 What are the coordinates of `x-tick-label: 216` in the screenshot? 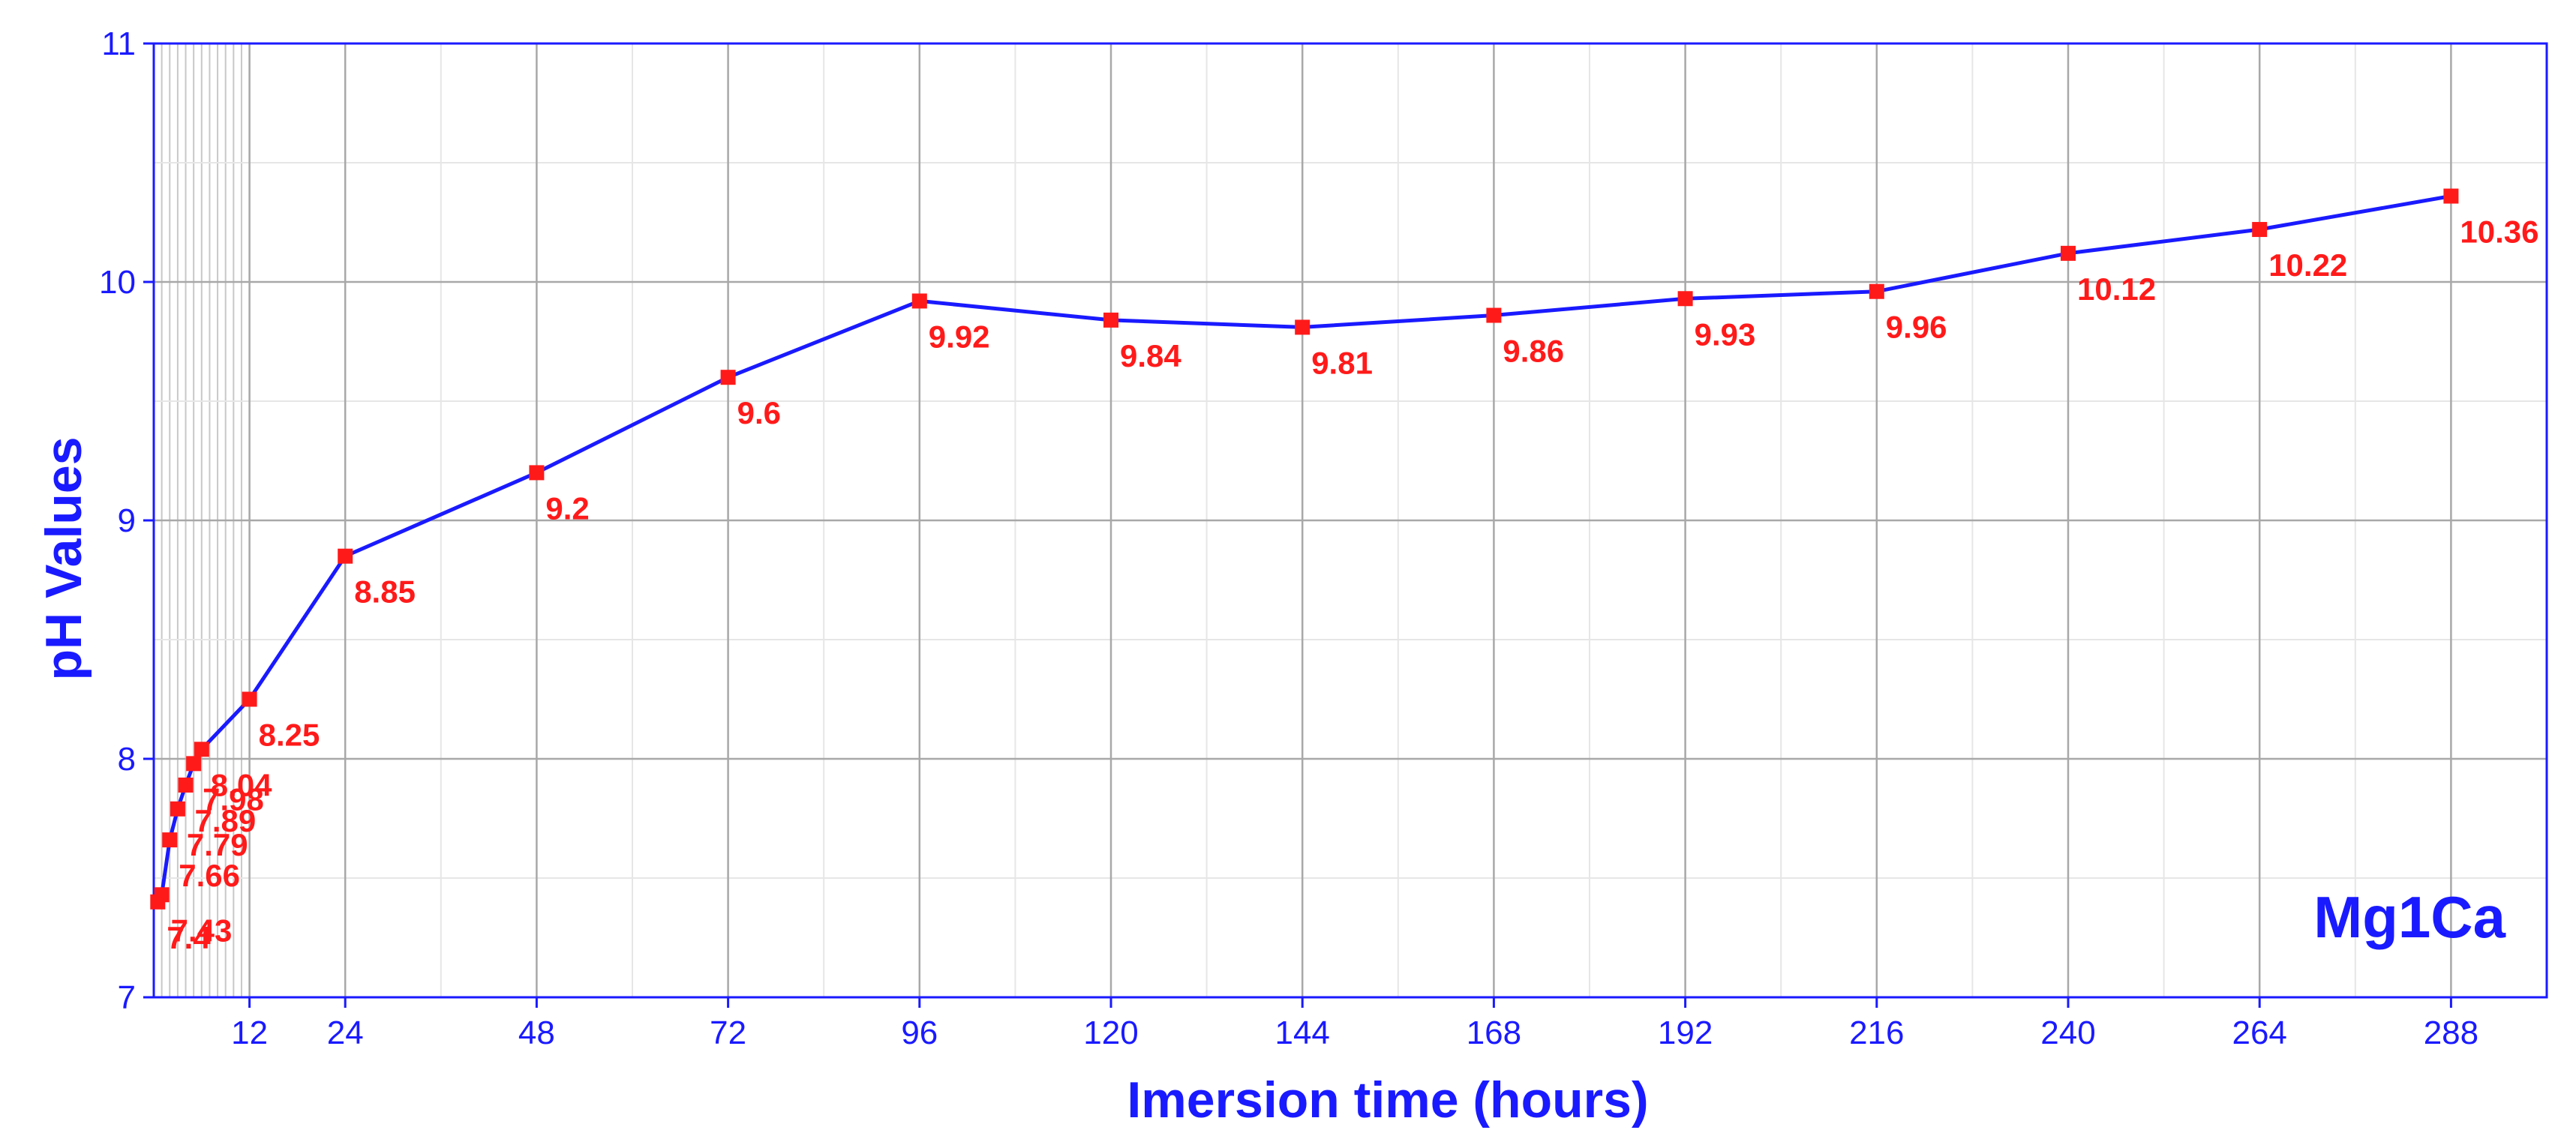 It's located at (1876, 1033).